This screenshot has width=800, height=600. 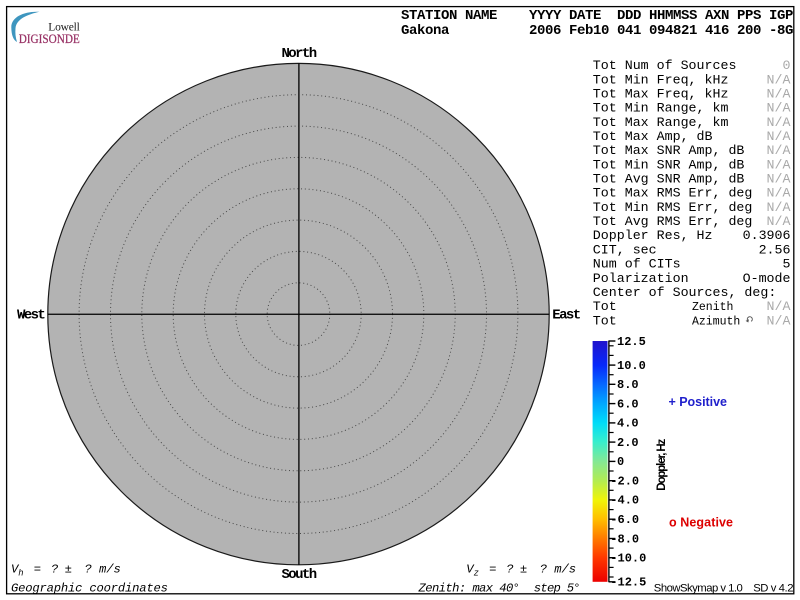 What do you see at coordinates (469, 589) in the screenshot?
I see `svg-text: Zenith: max 40°` at bounding box center [469, 589].